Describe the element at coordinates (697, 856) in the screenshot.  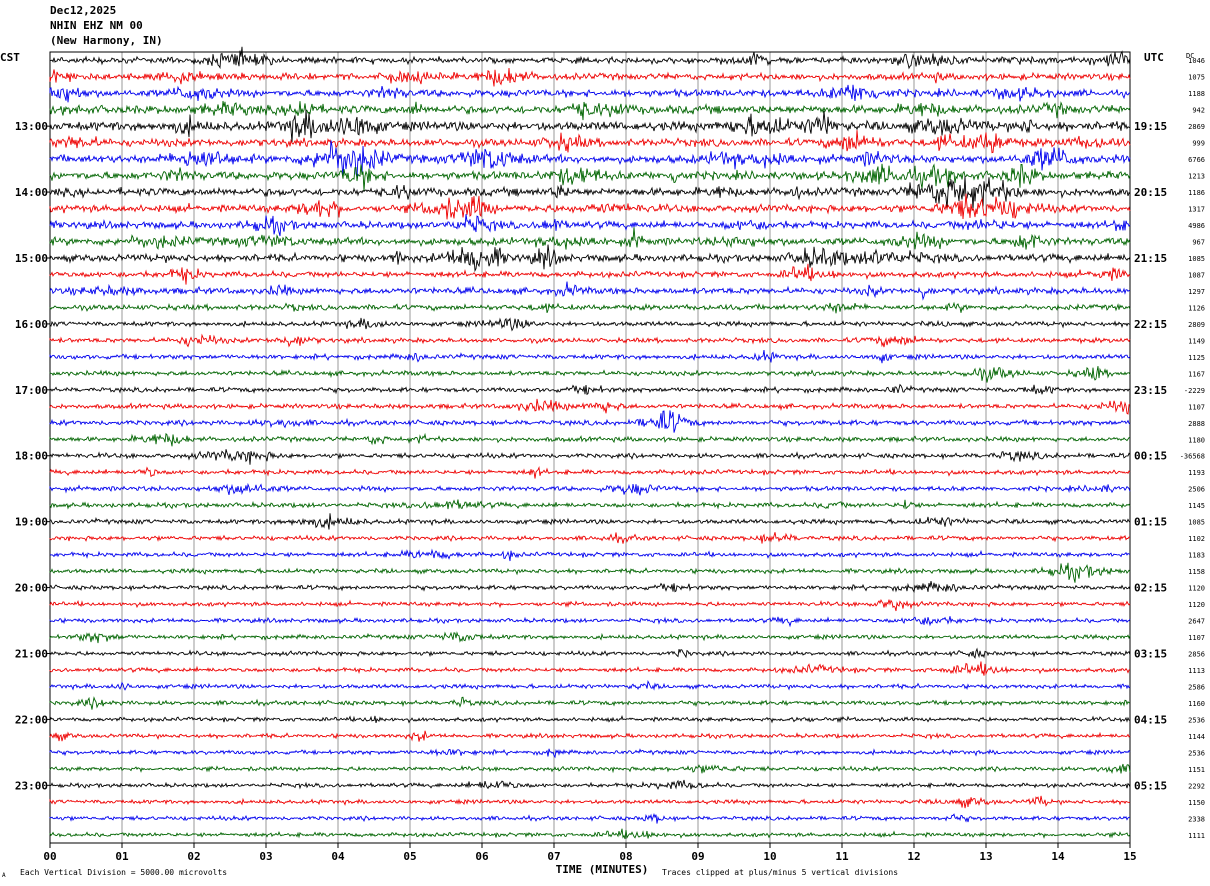
I see `x-tick-label: 09` at that location.